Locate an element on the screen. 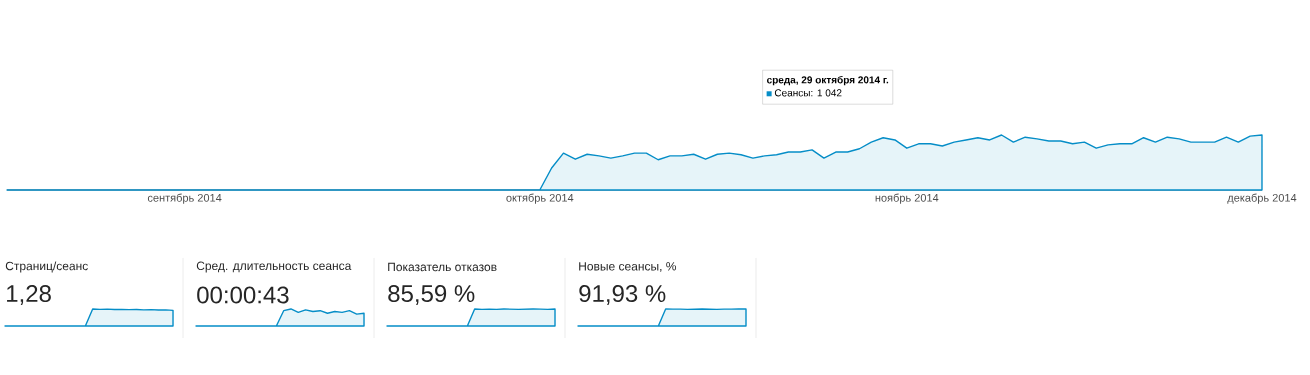 The height and width of the screenshot is (375, 1310). chart-title: Сред. длительность сеанса is located at coordinates (274, 267).